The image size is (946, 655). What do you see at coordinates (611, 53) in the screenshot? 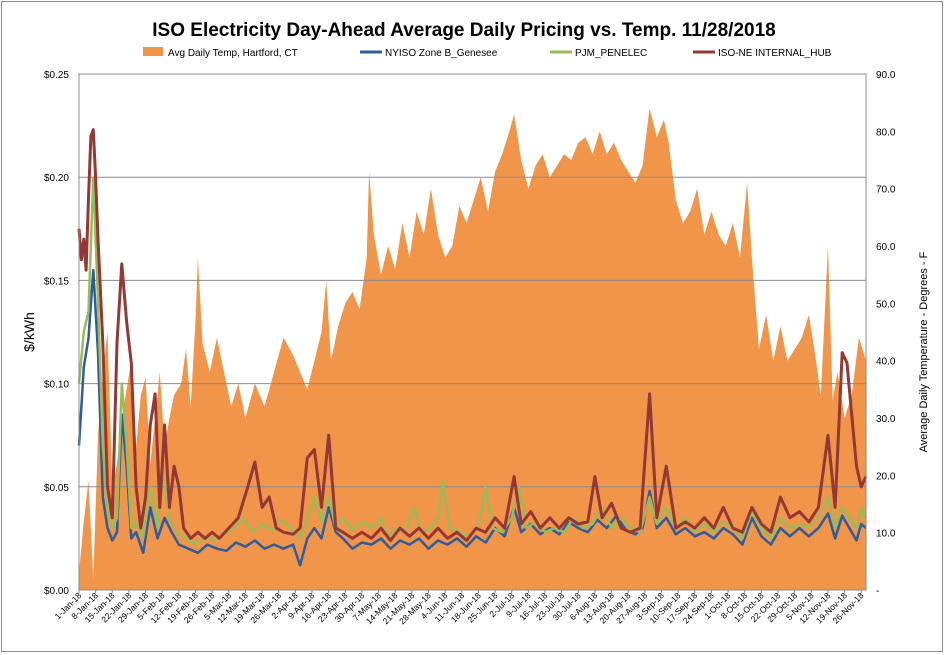
I see `legend-label: PJM_PENELEC` at bounding box center [611, 53].